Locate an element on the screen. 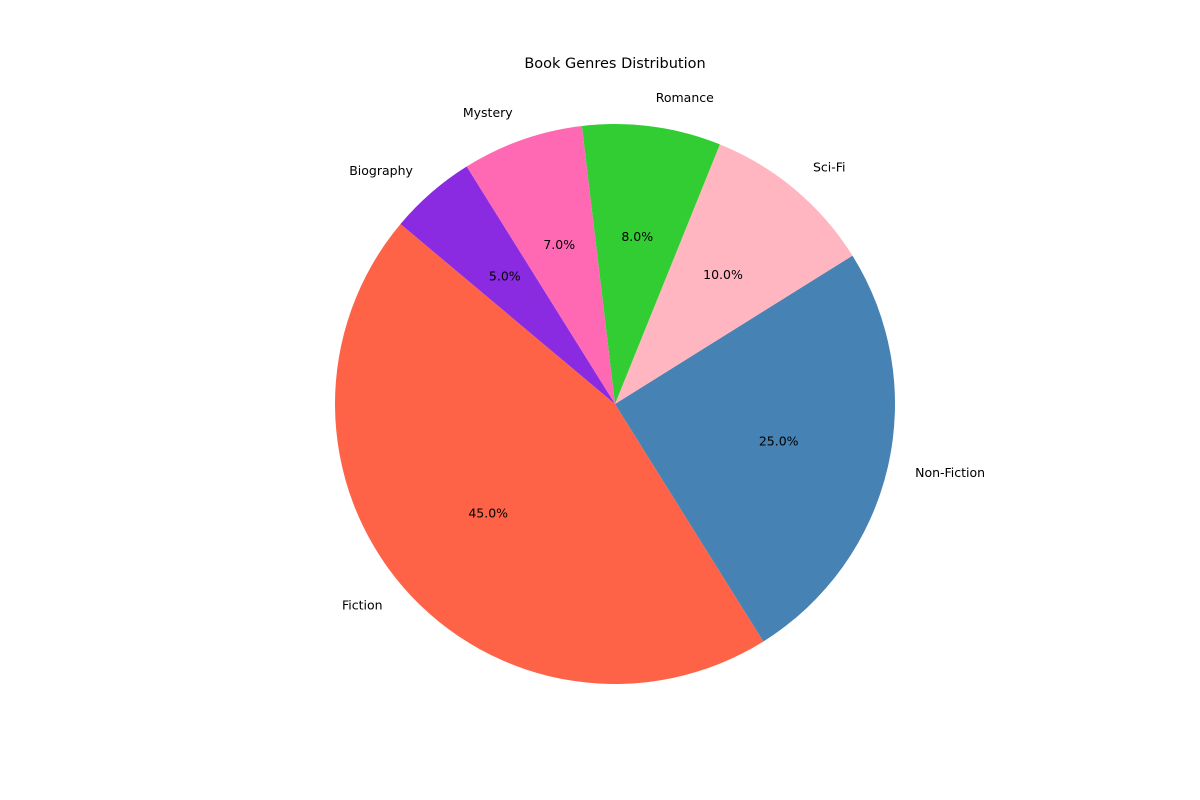 Image resolution: width=1200 pixels, height=800 pixels. slice-label: Sci-Fi is located at coordinates (829, 167).